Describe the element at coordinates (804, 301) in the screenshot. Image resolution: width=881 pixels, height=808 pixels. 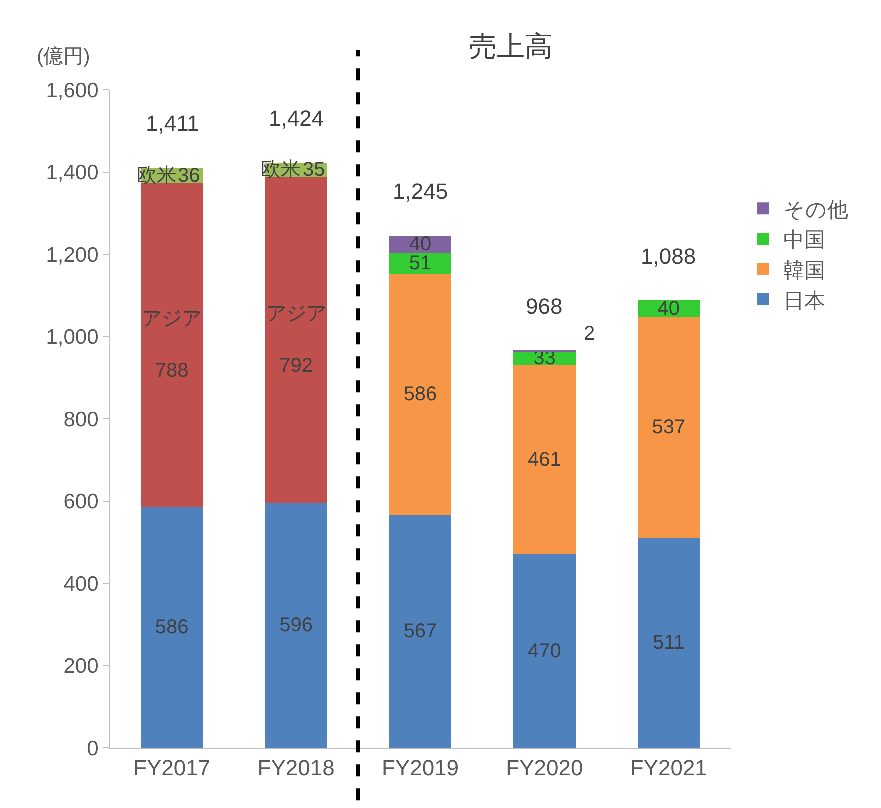
I see `legend-label: 日本` at that location.